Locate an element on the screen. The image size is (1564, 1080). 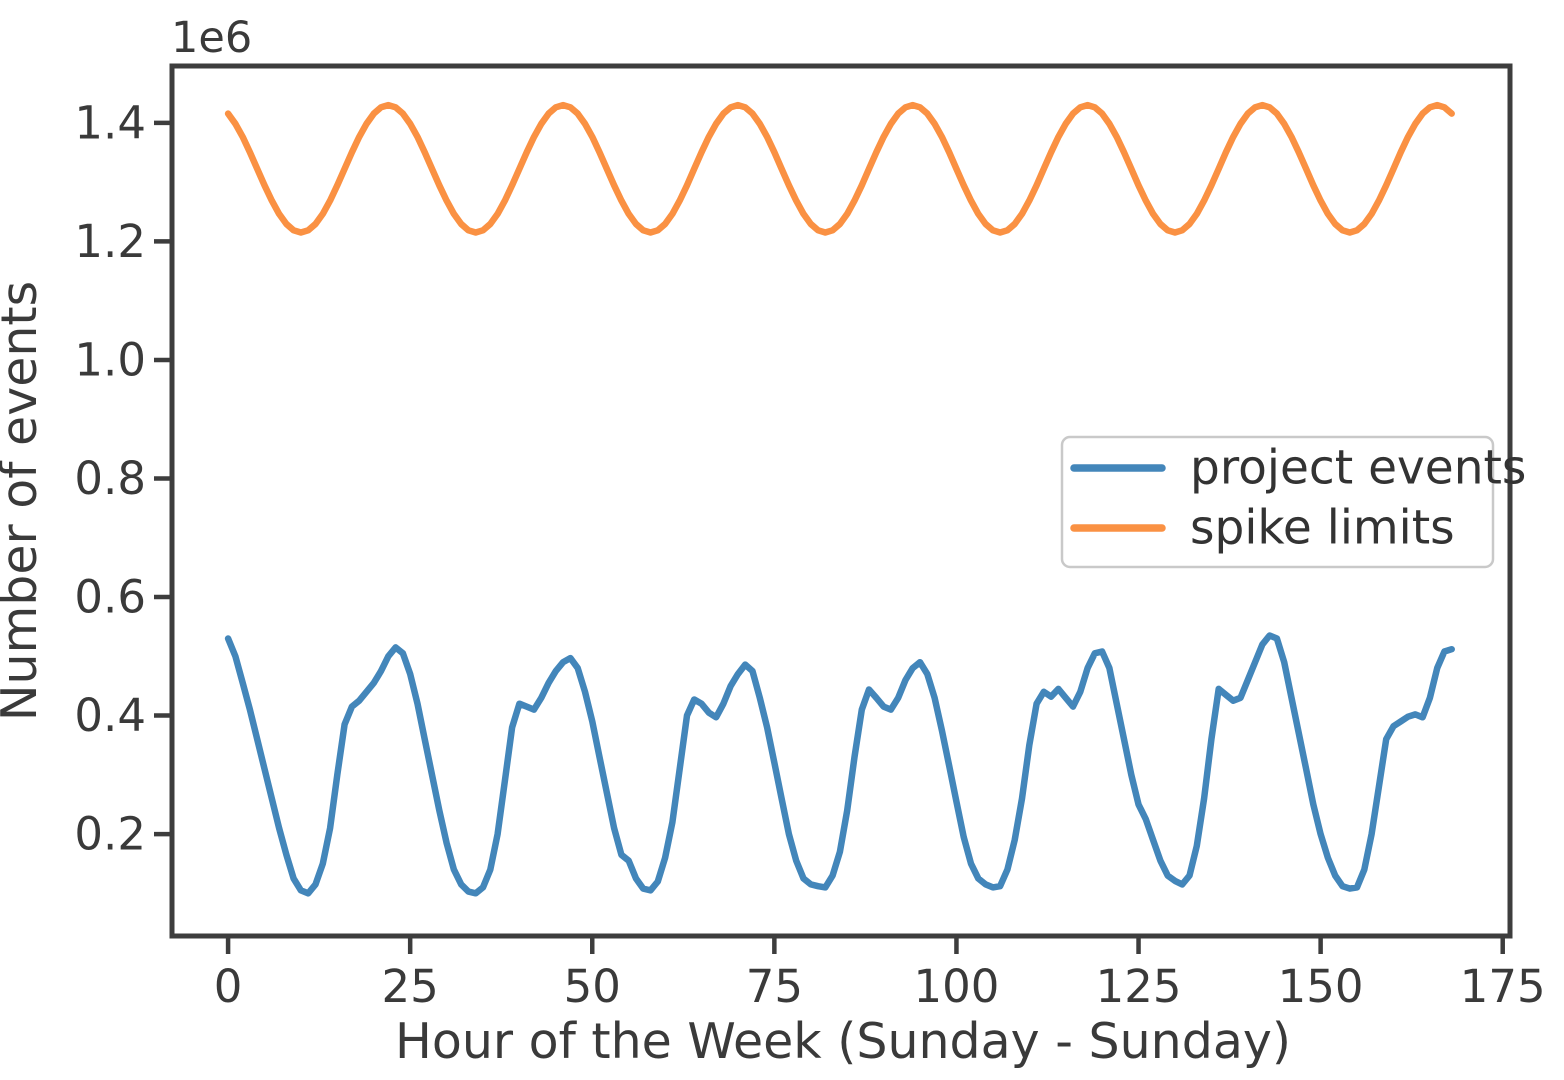
x-axis-label: Hour of the Week (Sunday - Sunday) is located at coordinates (843, 1041).